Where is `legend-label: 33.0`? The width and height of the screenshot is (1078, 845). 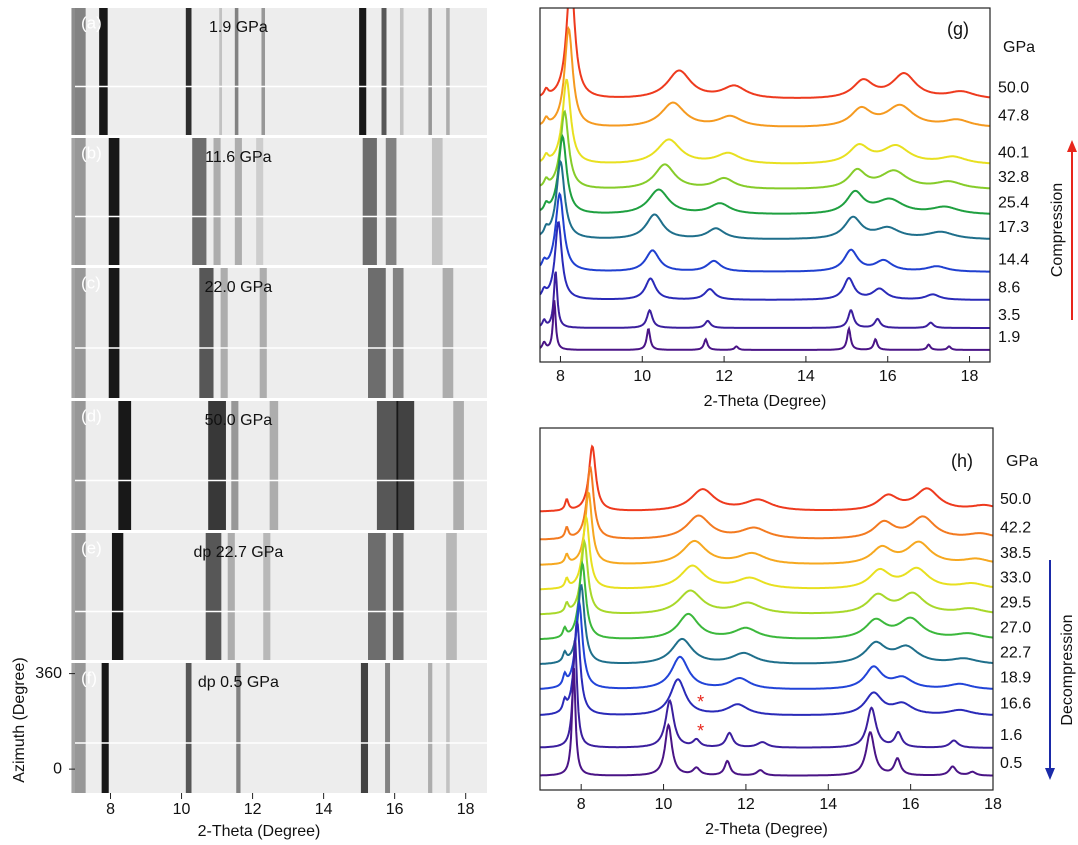
legend-label: 33.0 is located at coordinates (1015, 577).